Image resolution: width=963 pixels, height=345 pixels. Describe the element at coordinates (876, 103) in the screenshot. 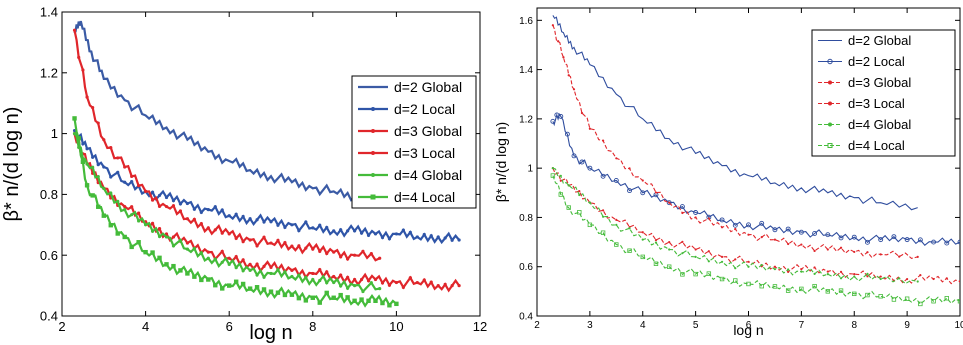

I see `legend-label: d=3 Local` at that location.